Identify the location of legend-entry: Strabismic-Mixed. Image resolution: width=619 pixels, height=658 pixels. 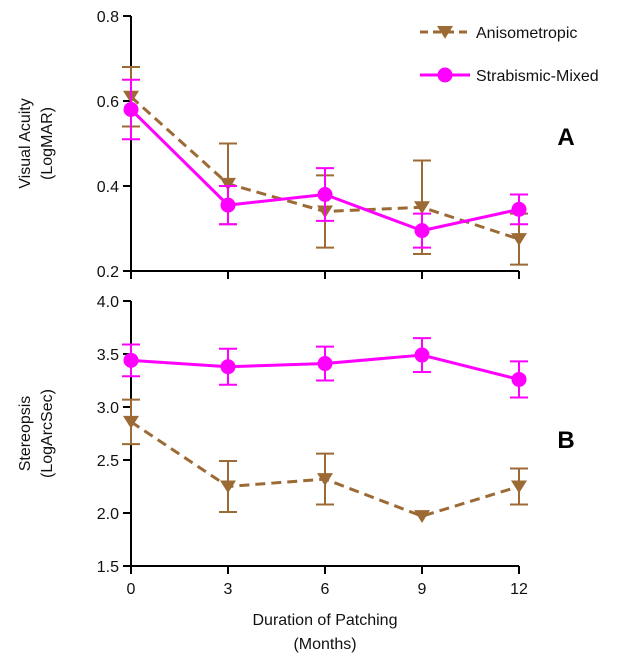
(537, 76).